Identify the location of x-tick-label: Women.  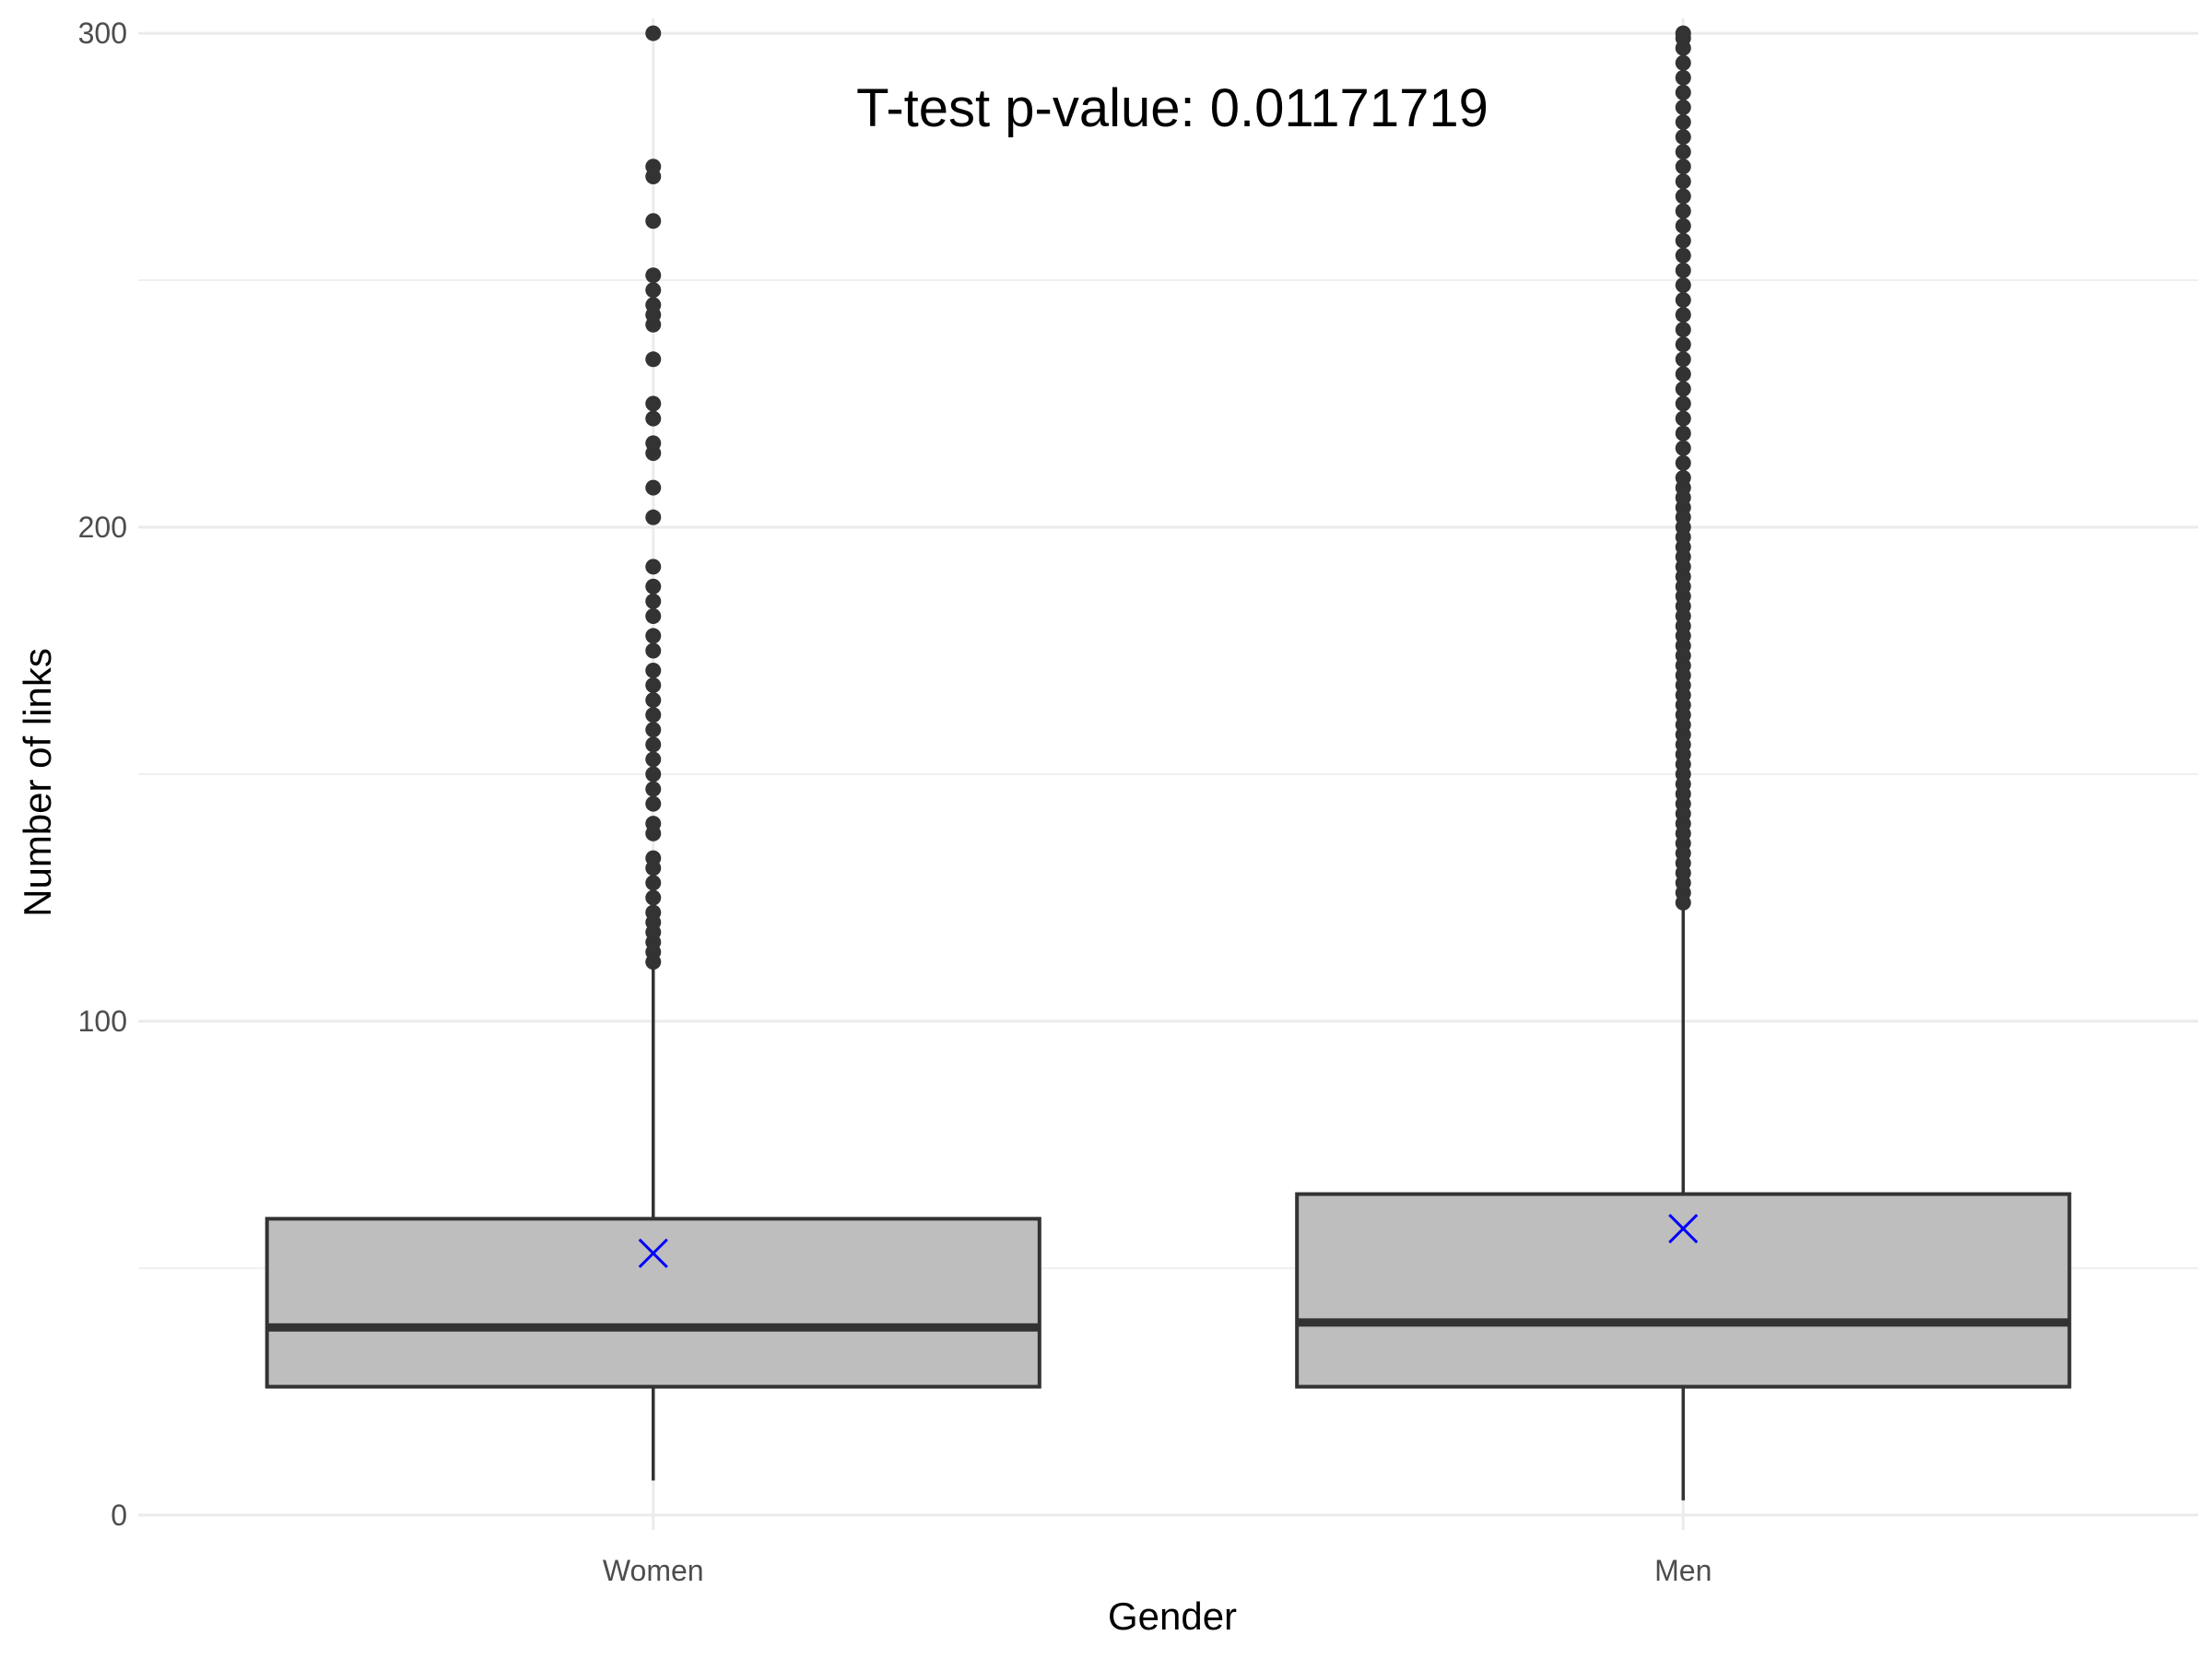
(653, 1570).